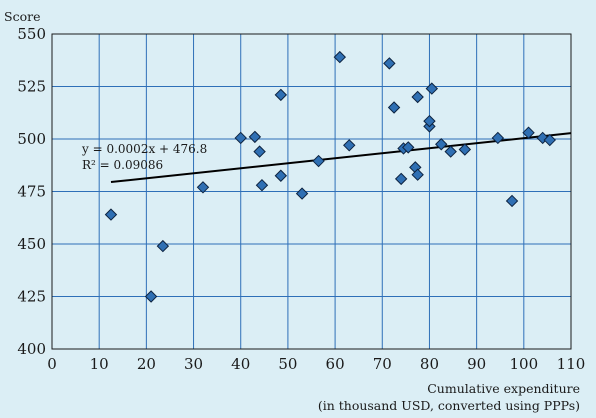 This screenshot has width=596, height=418. I want to click on x-axis-title-line1: Cumulative expenditure, so click(503, 388).